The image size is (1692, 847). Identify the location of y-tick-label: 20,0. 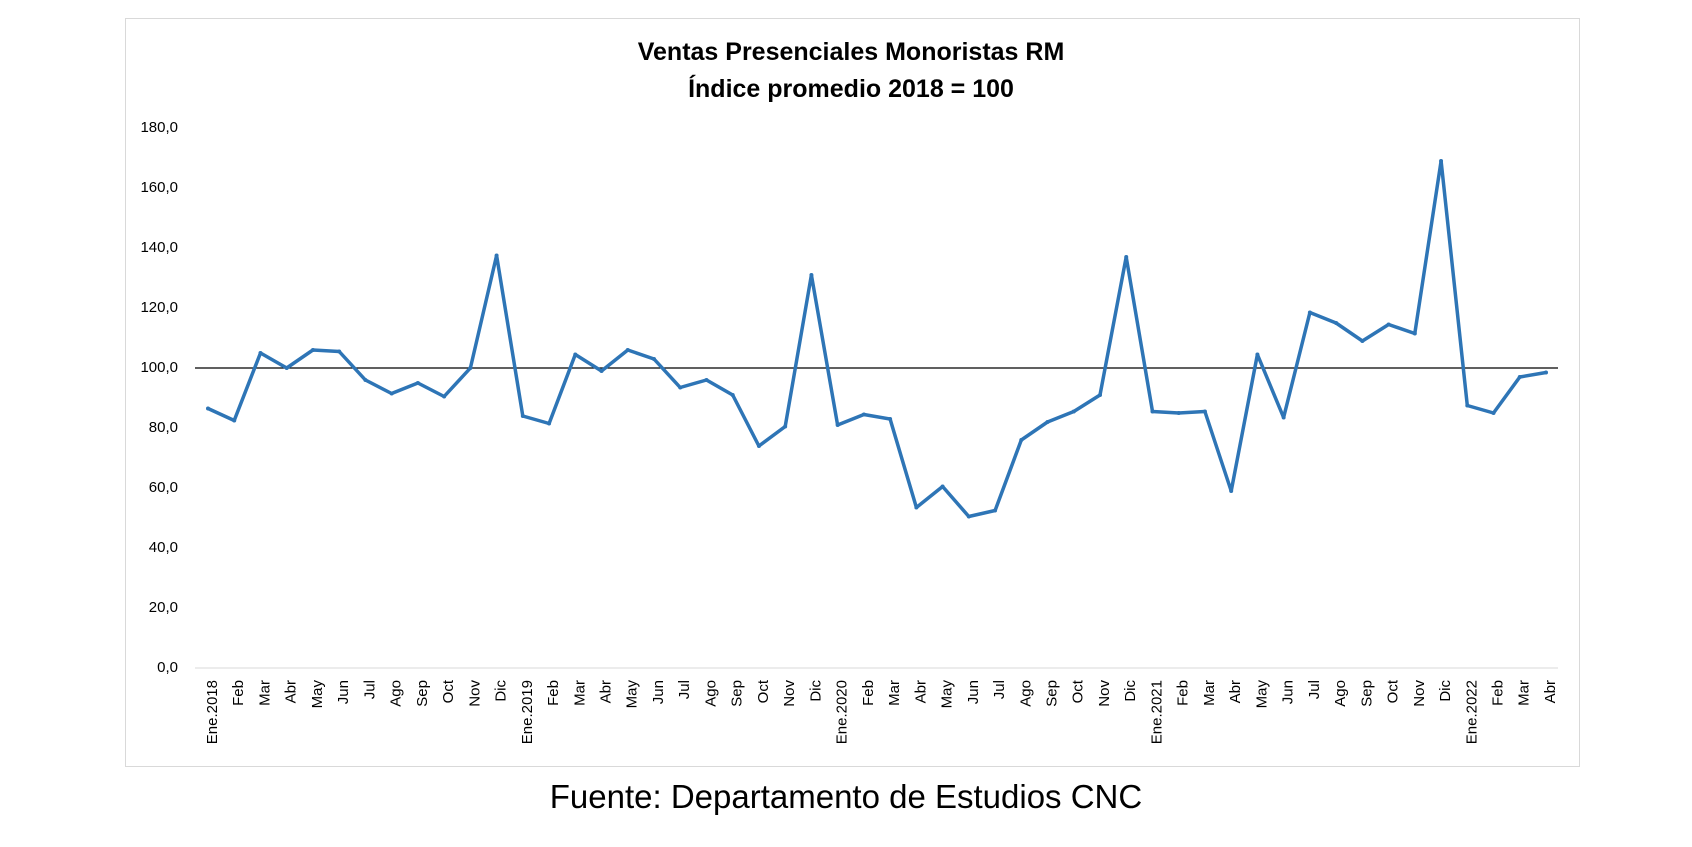
(163, 607).